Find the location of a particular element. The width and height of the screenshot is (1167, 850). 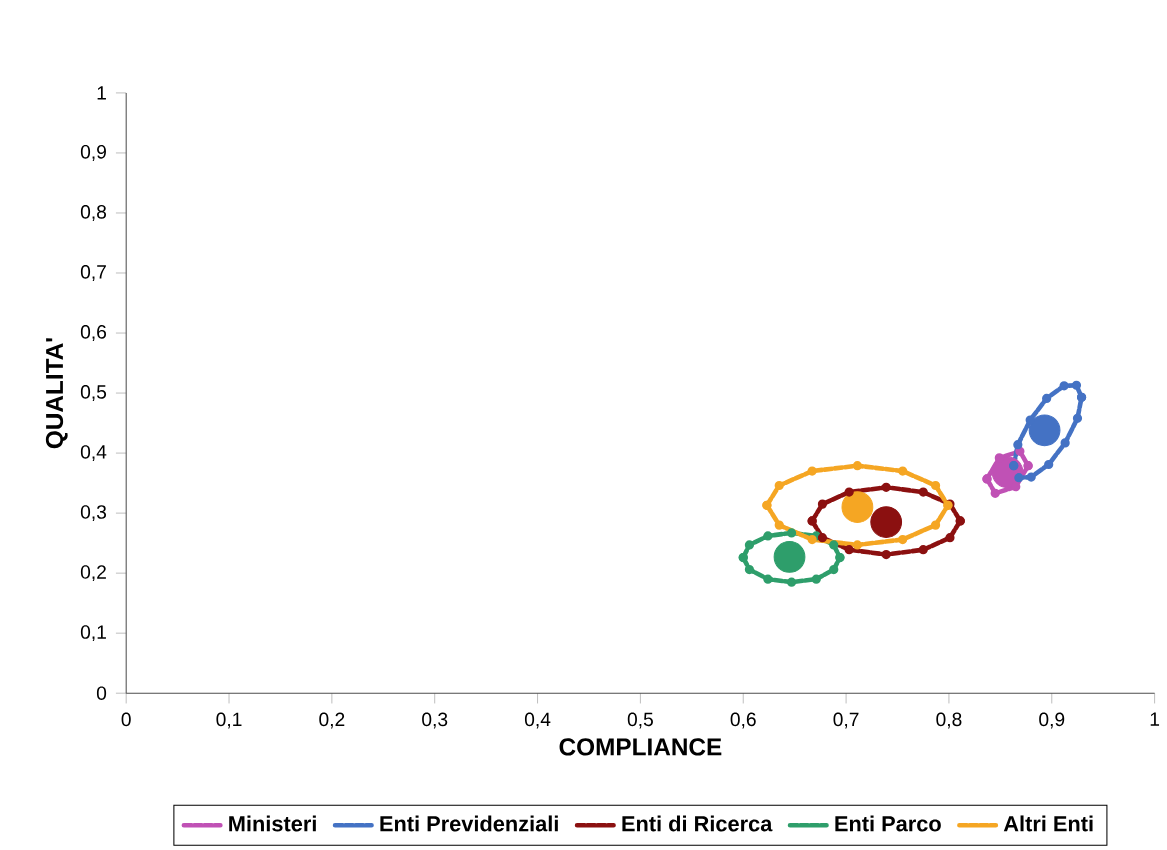

y-tick-label: 0 is located at coordinates (101, 693).